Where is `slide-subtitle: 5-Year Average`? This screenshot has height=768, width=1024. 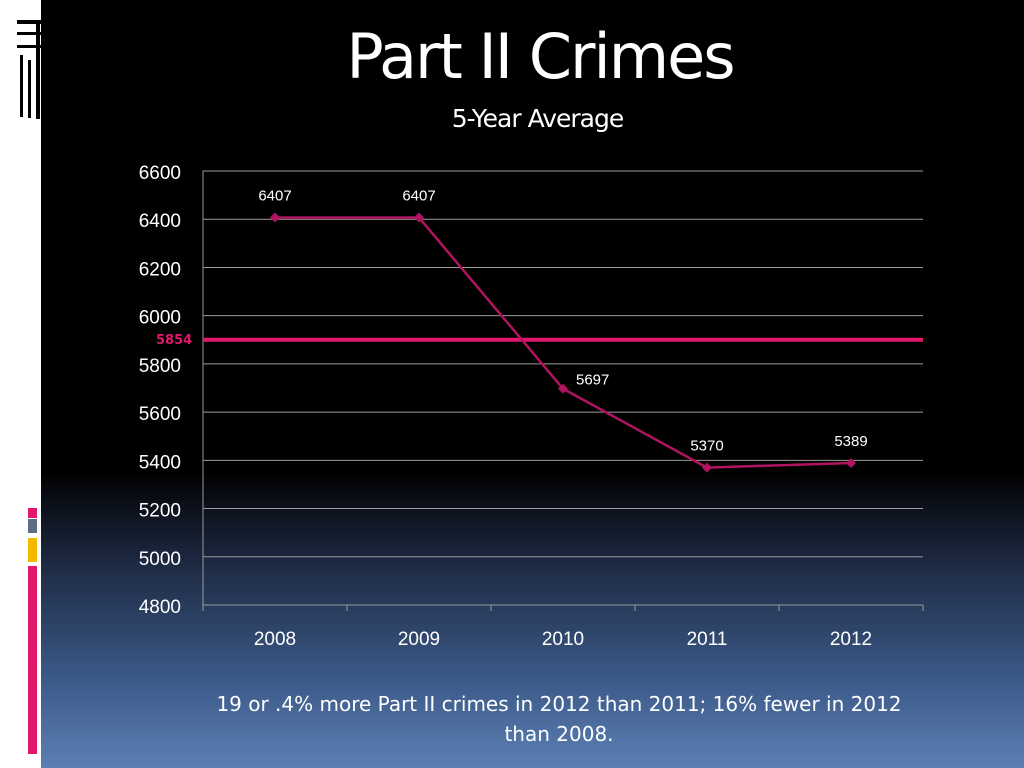 slide-subtitle: 5-Year Average is located at coordinates (538, 118).